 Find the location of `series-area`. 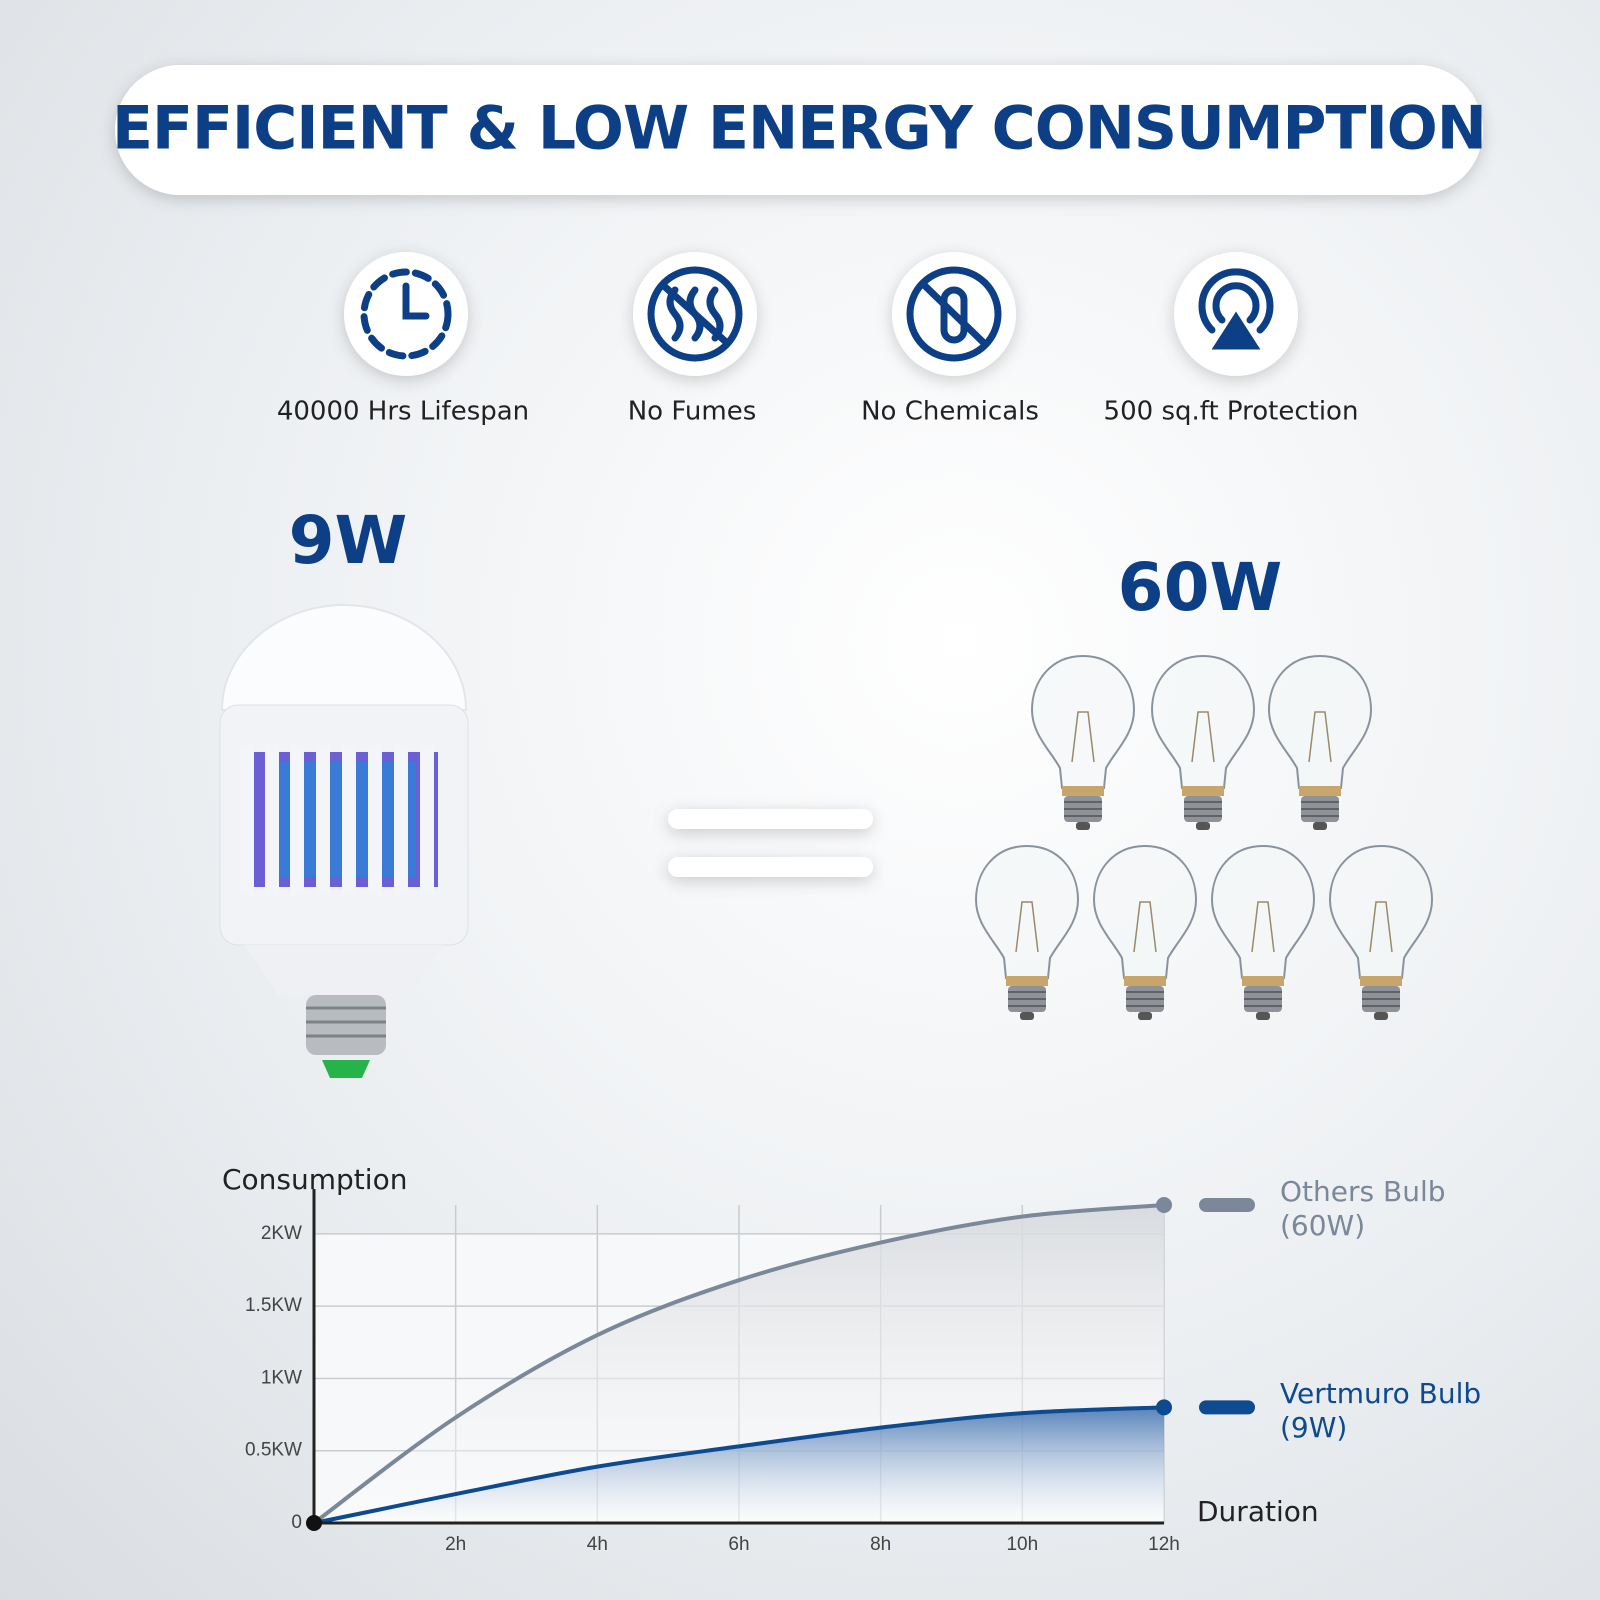

series-area is located at coordinates (739, 1465).